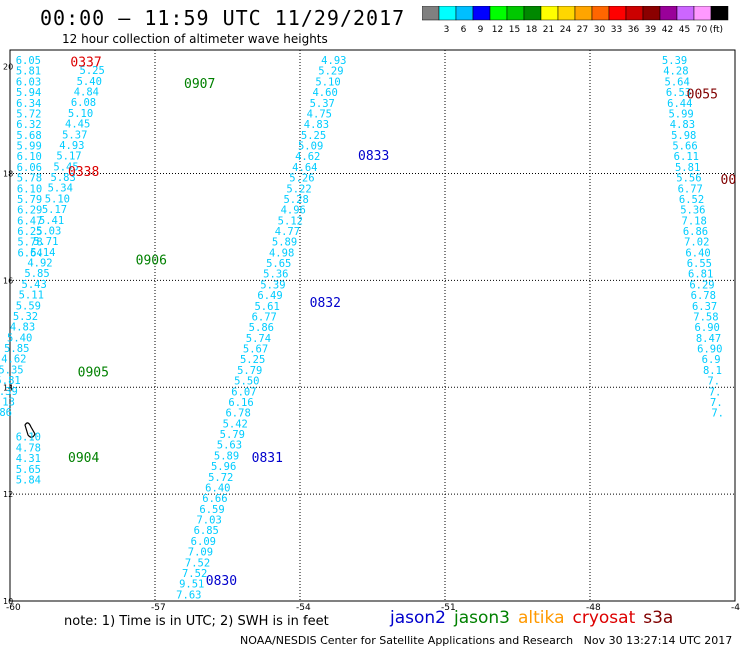  Describe the element at coordinates (252, 360) in the screenshot. I see `wave-height-label: 5.25` at that location.